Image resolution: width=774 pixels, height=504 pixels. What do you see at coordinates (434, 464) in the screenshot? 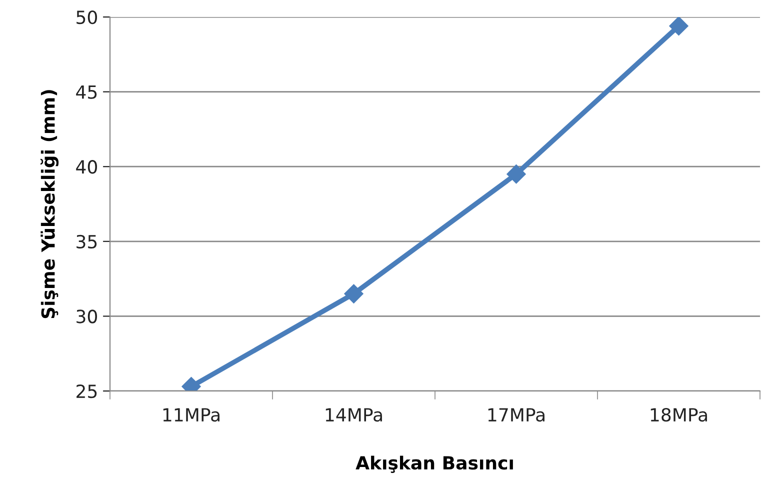
I see `x-axis-title: Akışkan Basıncı` at bounding box center [434, 464].